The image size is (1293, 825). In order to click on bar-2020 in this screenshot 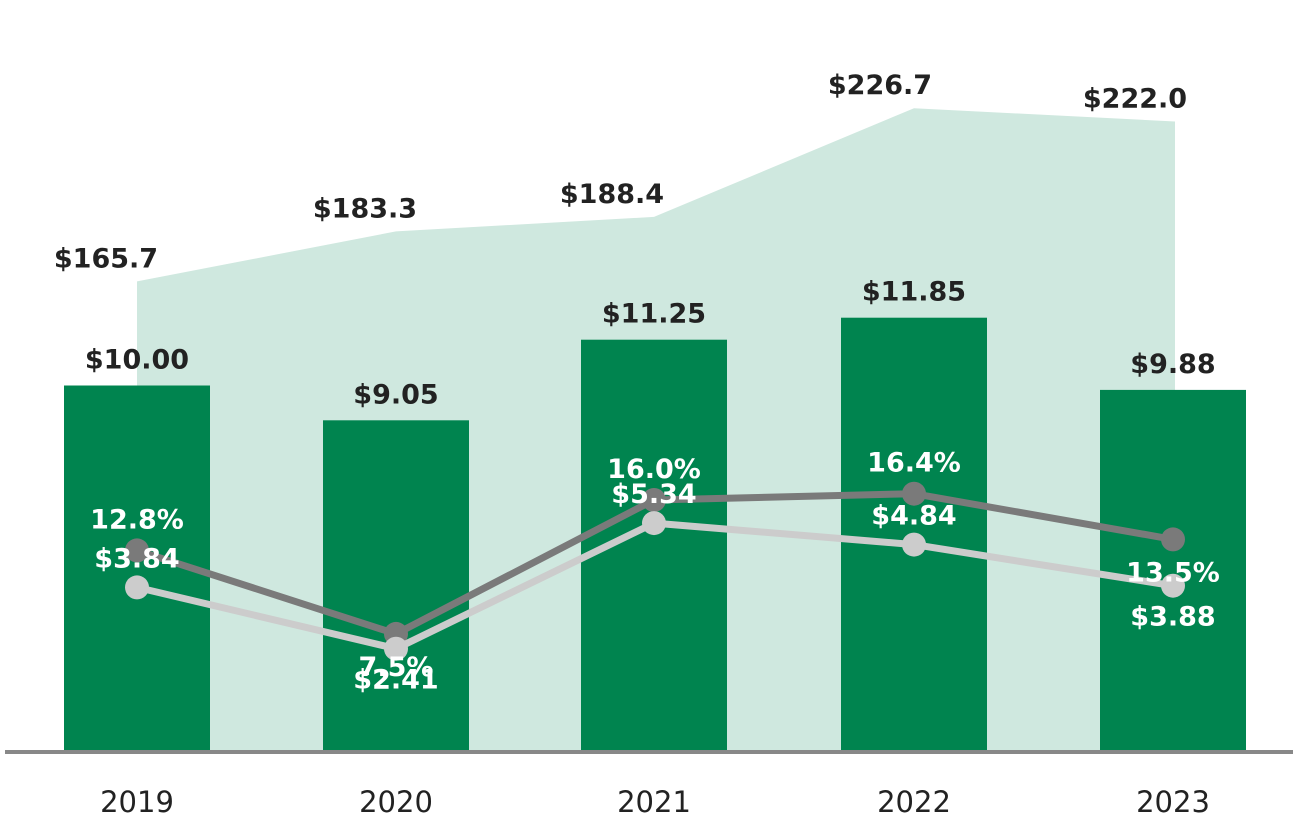, I will do `click(396, 586)`.